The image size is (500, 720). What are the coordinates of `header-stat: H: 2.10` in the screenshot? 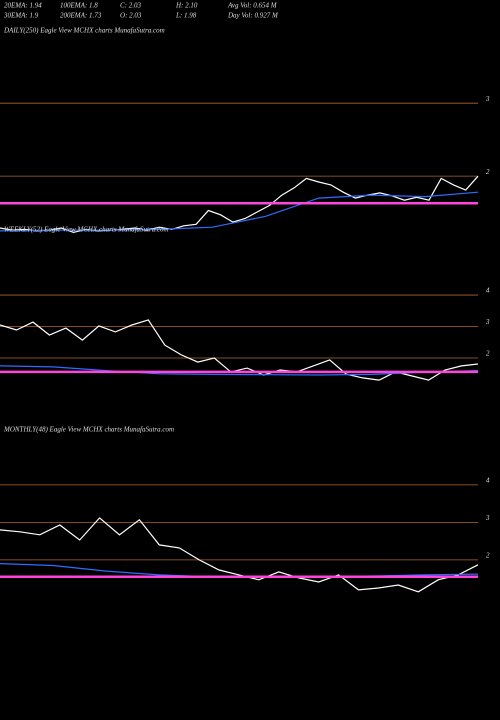 It's located at (186, 6).